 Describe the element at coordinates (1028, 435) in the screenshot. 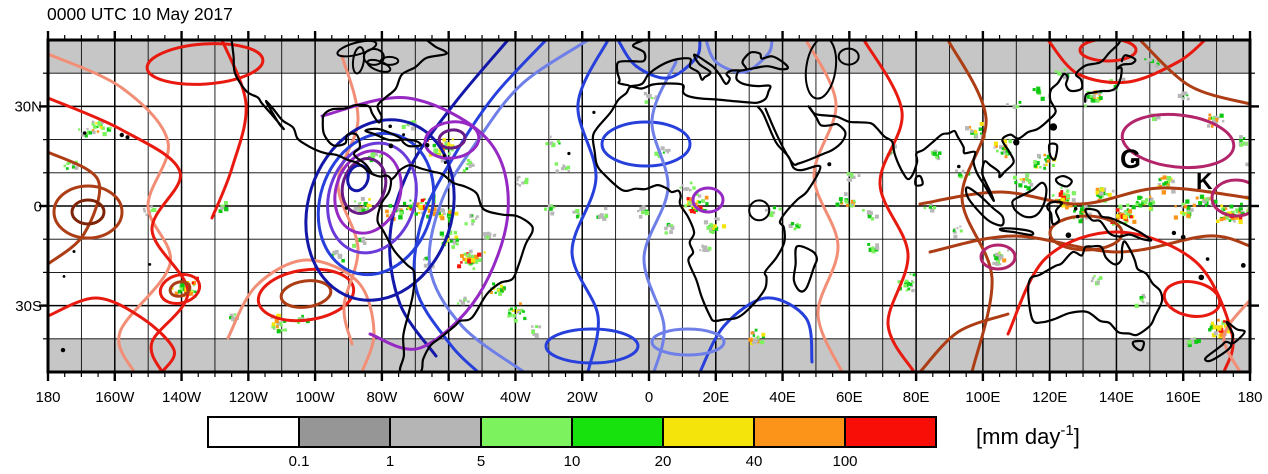

I see `colorbar-units: [mm day-1]` at that location.